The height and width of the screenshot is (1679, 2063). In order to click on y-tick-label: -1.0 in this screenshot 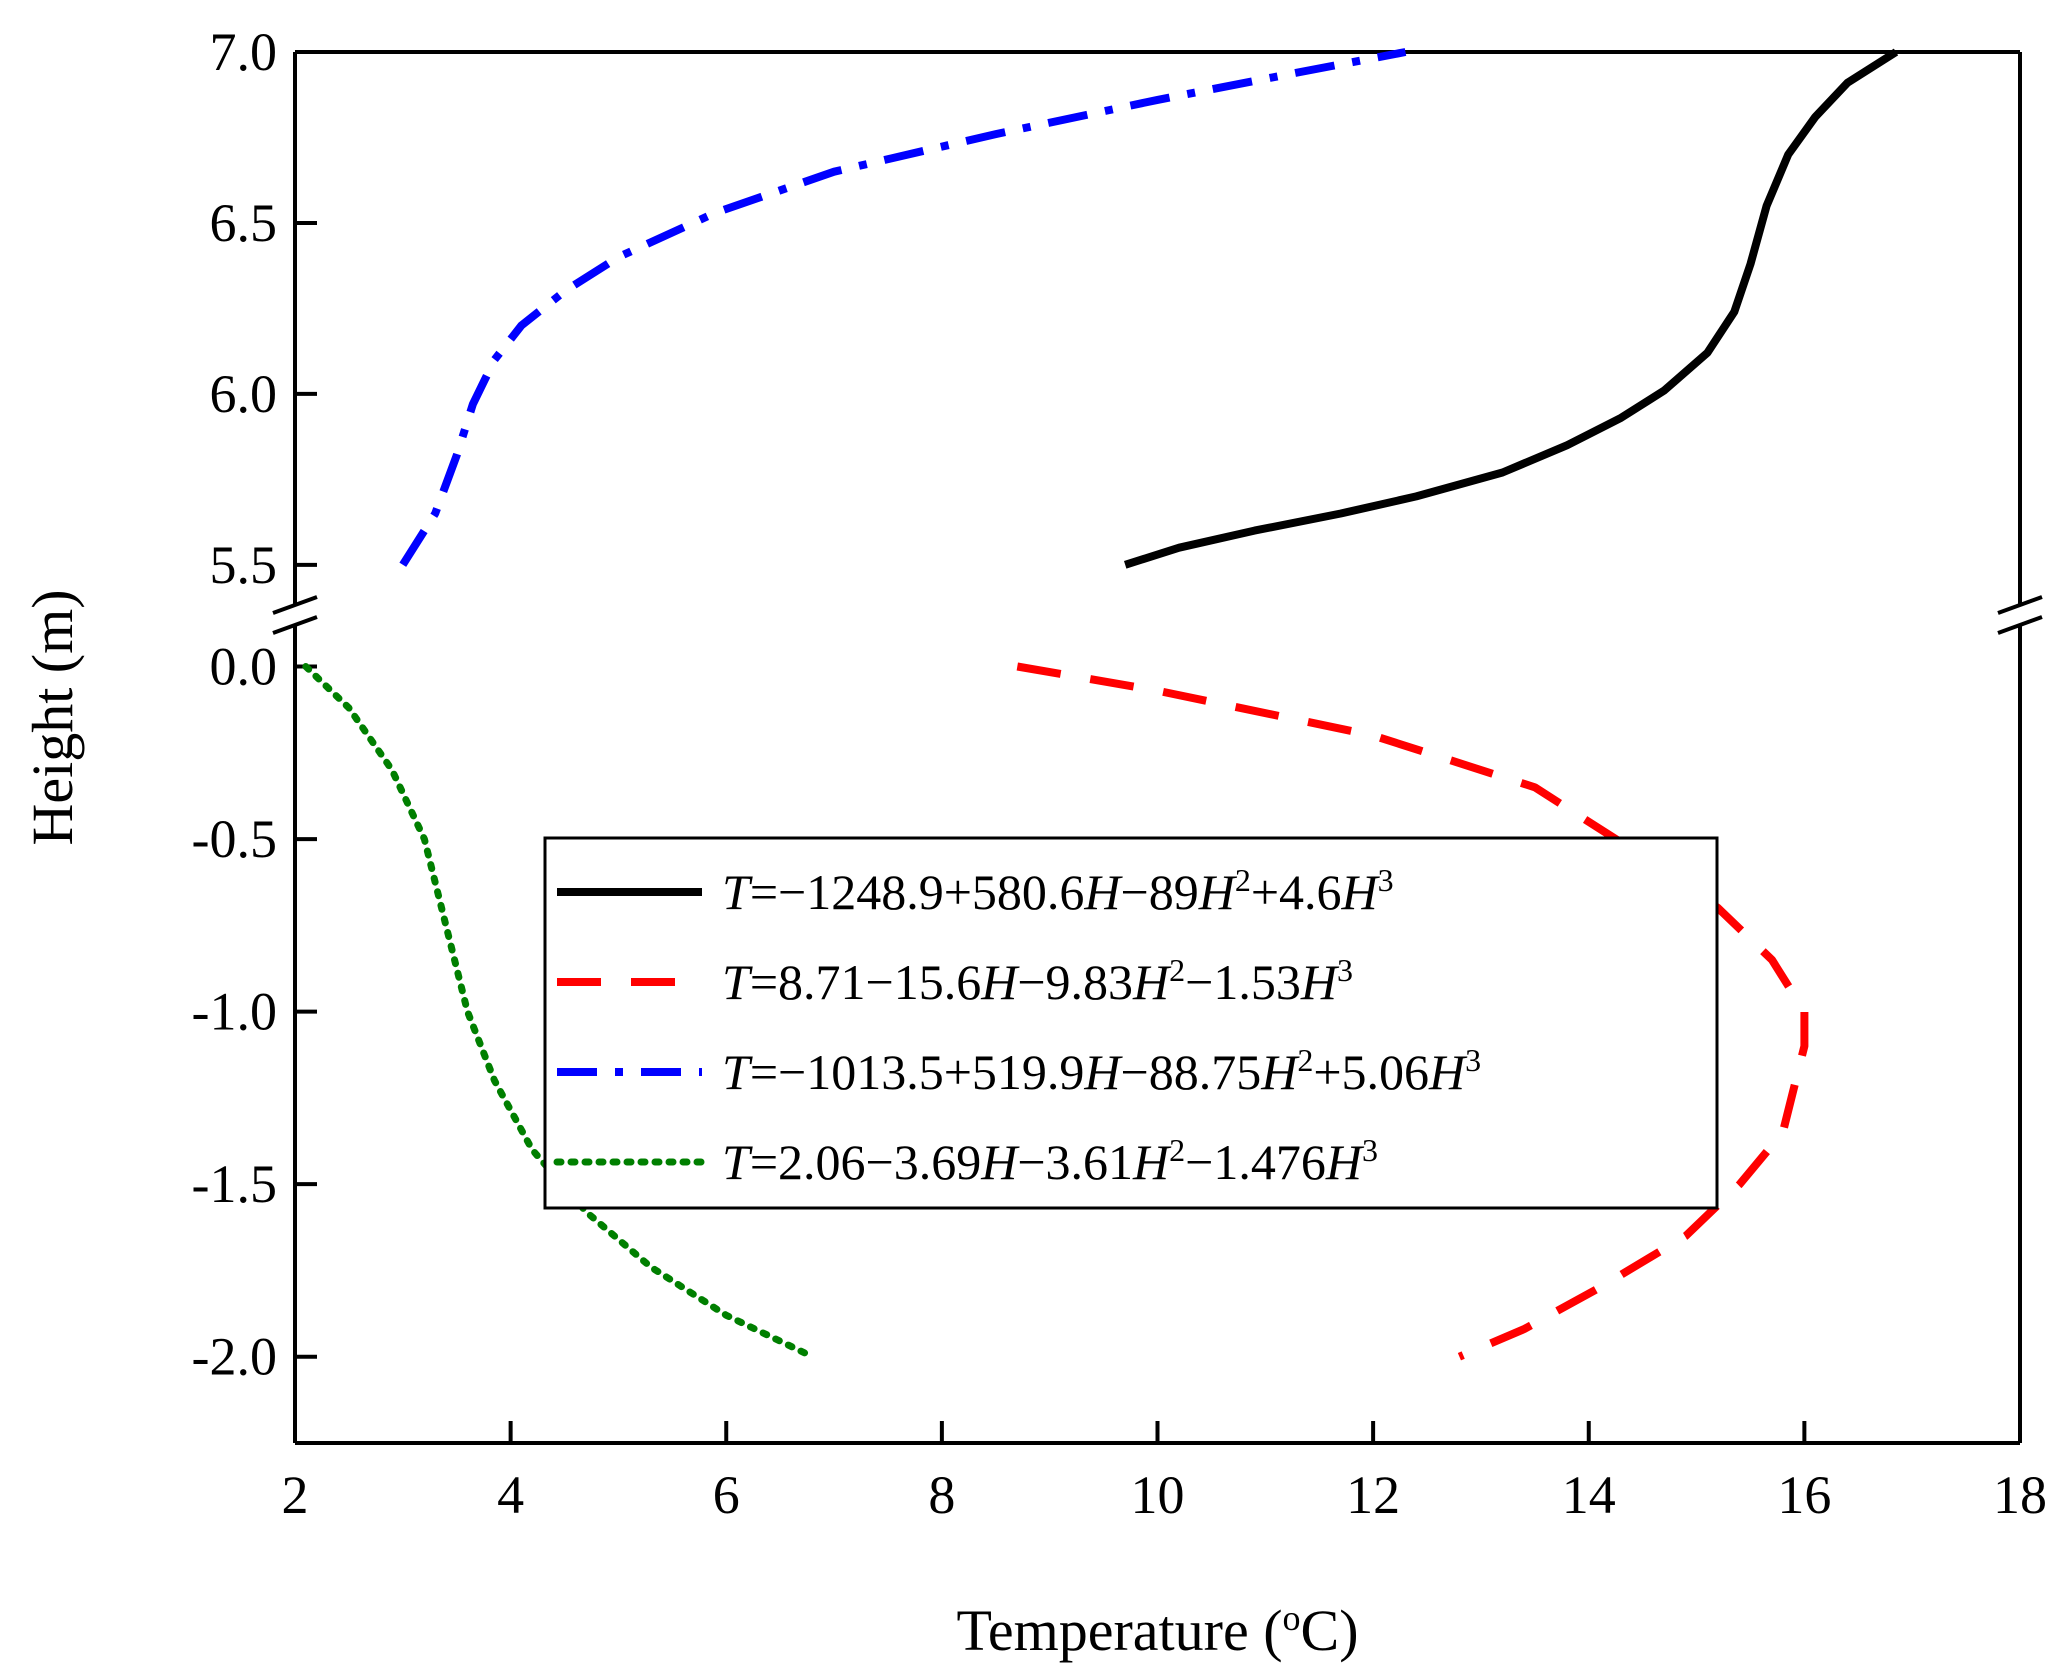, I will do `click(234, 1012)`.